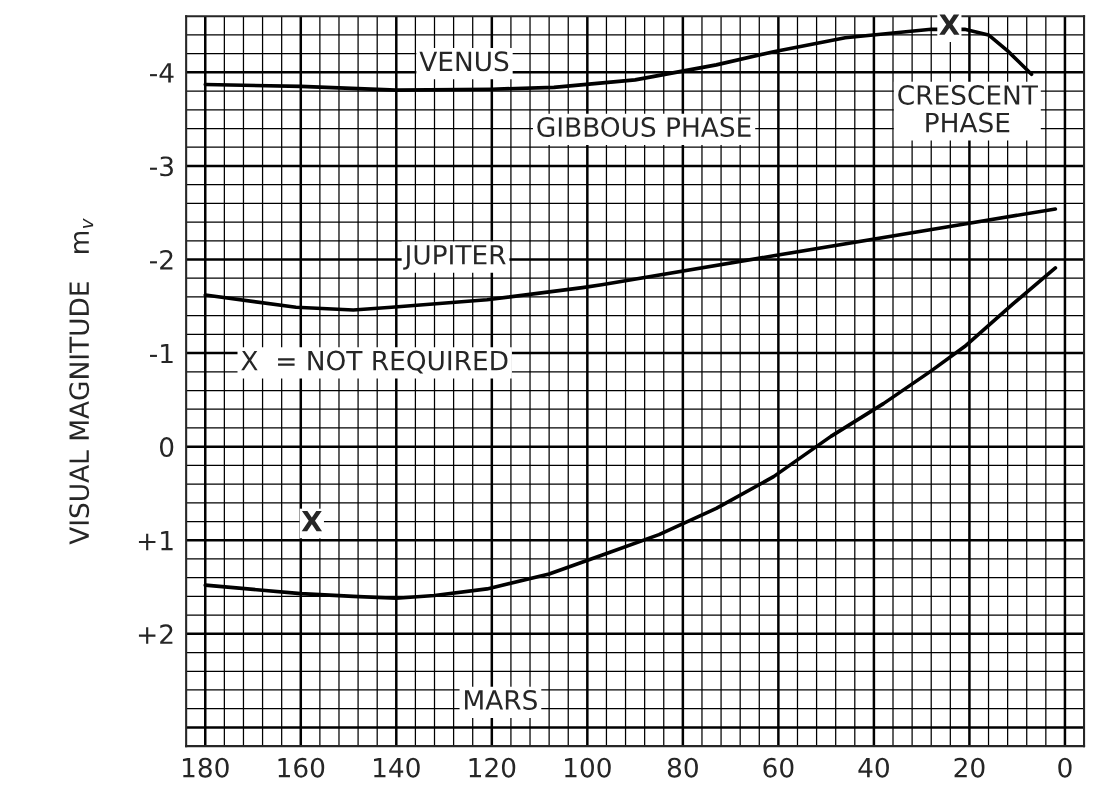 This screenshot has width=1095, height=811. What do you see at coordinates (778, 767) in the screenshot?
I see `x-tick-label: 60` at bounding box center [778, 767].